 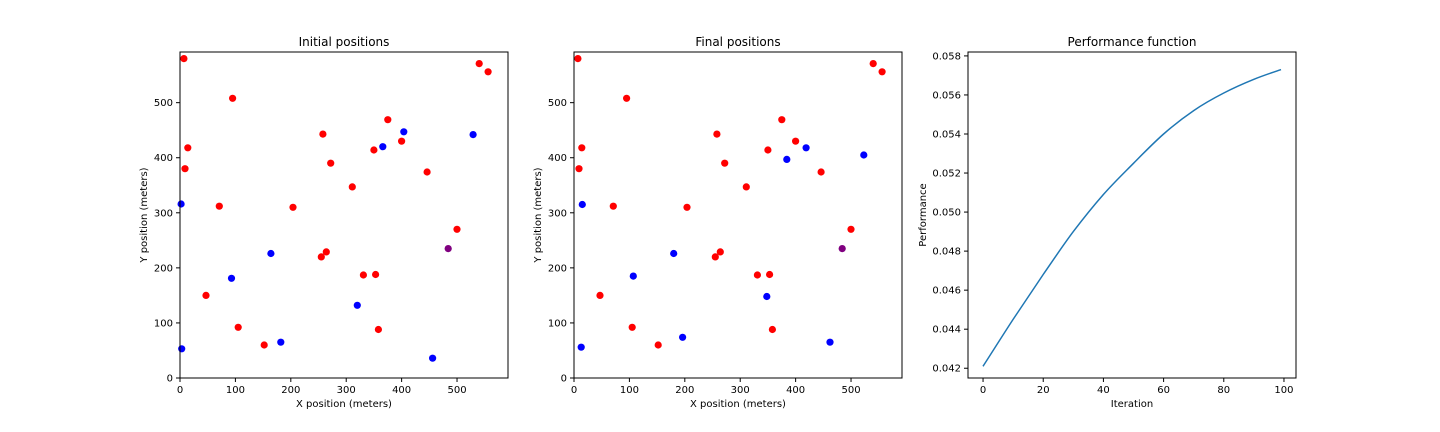 What do you see at coordinates (1103, 390) in the screenshot?
I see `x-tick-label: 40` at bounding box center [1103, 390].